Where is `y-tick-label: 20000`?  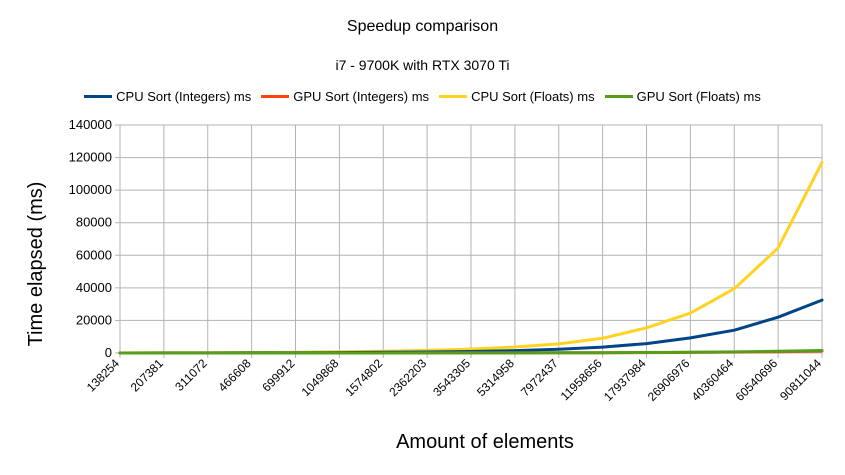 y-tick-label: 20000 is located at coordinates (94, 319).